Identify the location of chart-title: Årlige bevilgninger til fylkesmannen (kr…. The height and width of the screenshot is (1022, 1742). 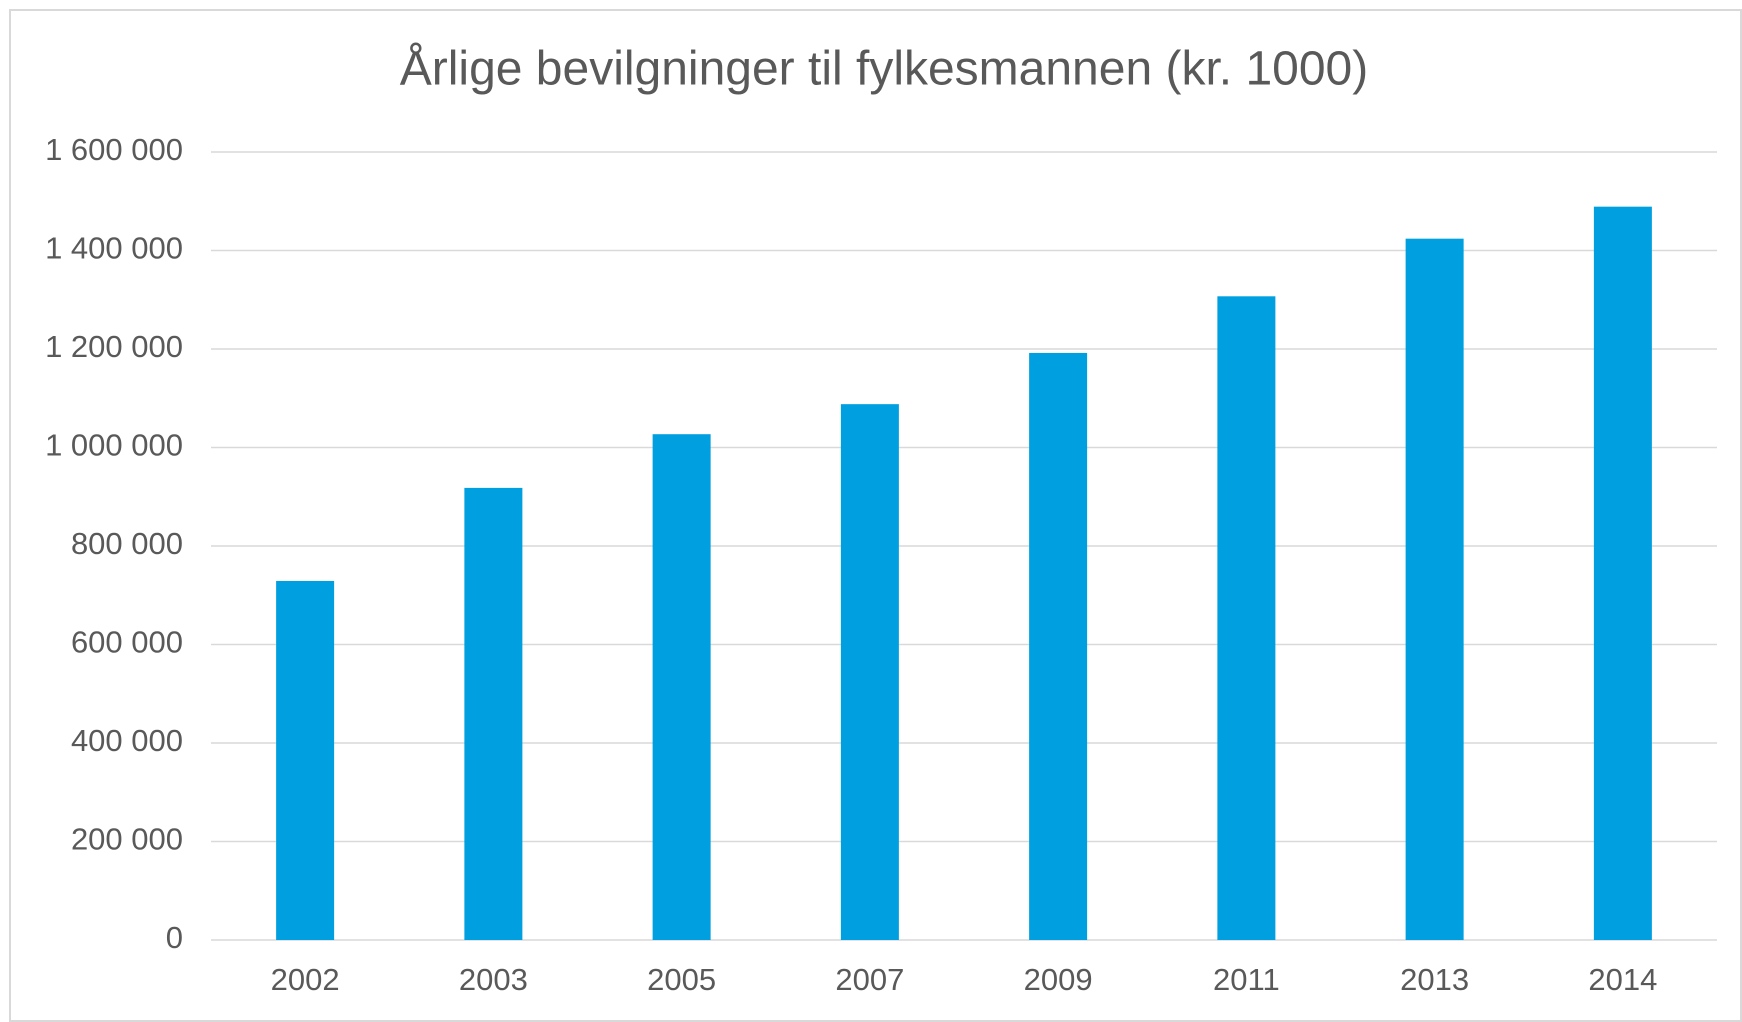
(884, 69).